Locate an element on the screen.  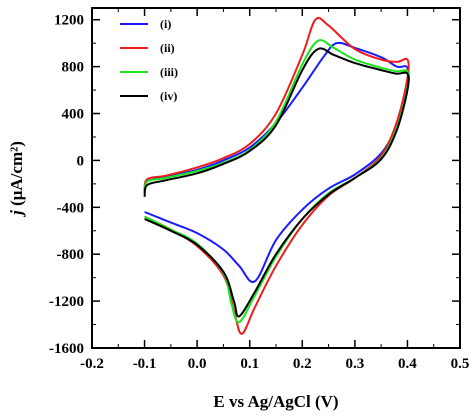
y-axis-label-units: (μA/cm²) is located at coordinates (16, 175).